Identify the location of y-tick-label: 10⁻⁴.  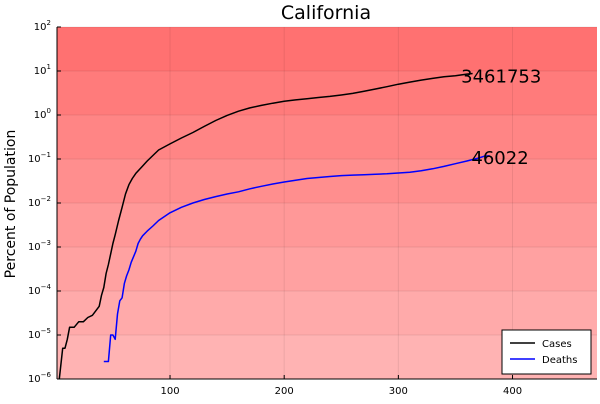
(40, 290).